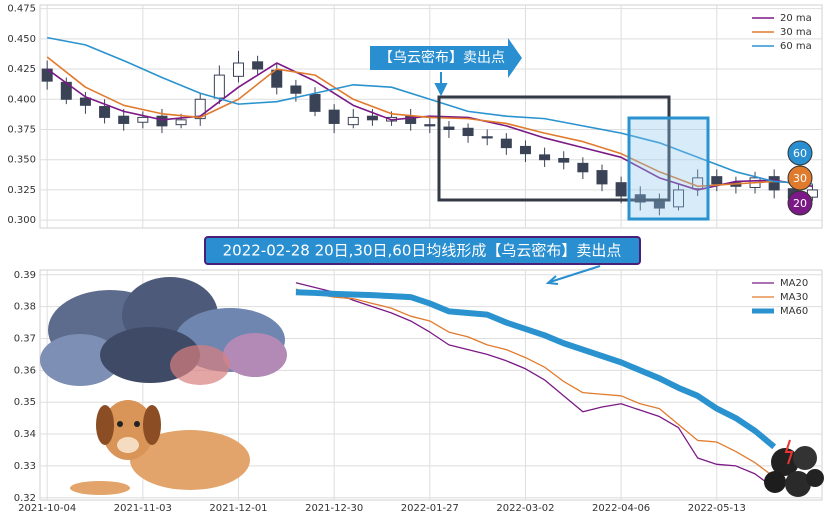  What do you see at coordinates (25, 466) in the screenshot?
I see `y-tick-label: 0.33` at bounding box center [25, 466].